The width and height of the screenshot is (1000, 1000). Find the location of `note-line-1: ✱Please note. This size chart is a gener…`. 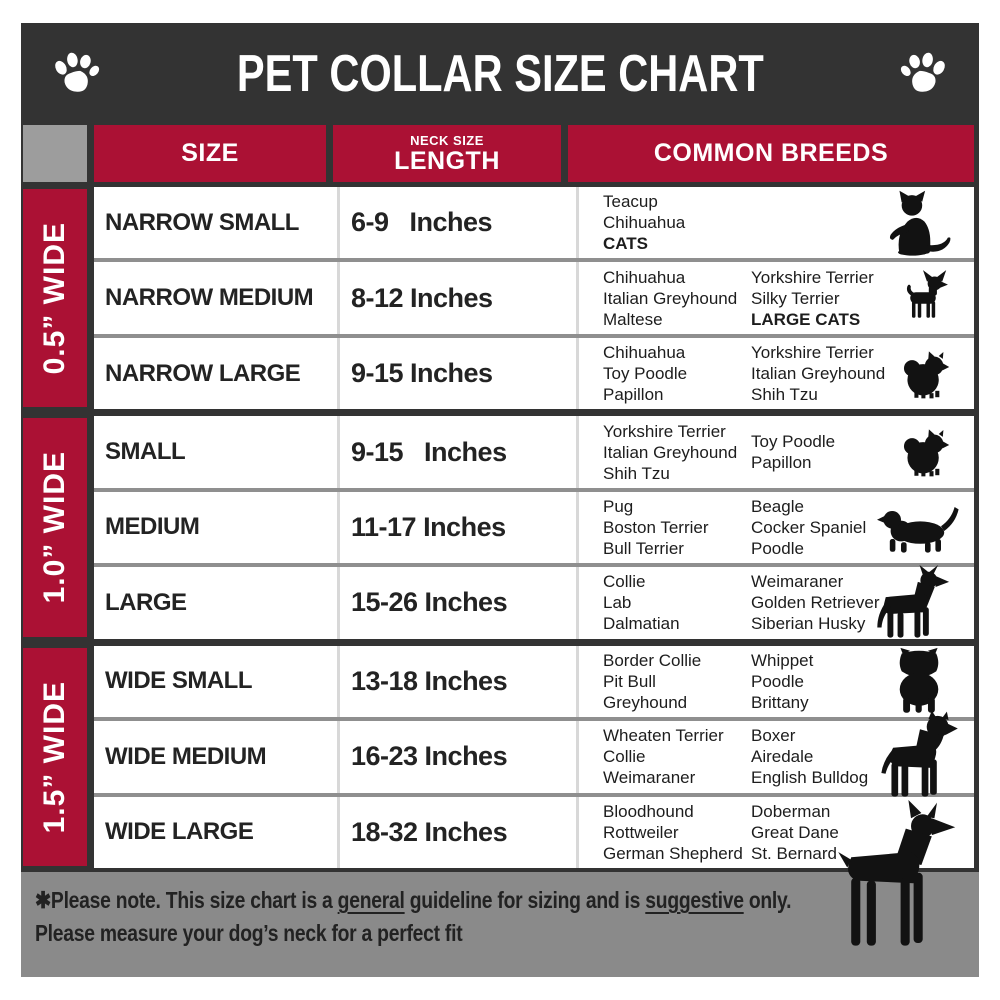

note-line-1: ✱Please note. This size chart is a gener… is located at coordinates (413, 900).